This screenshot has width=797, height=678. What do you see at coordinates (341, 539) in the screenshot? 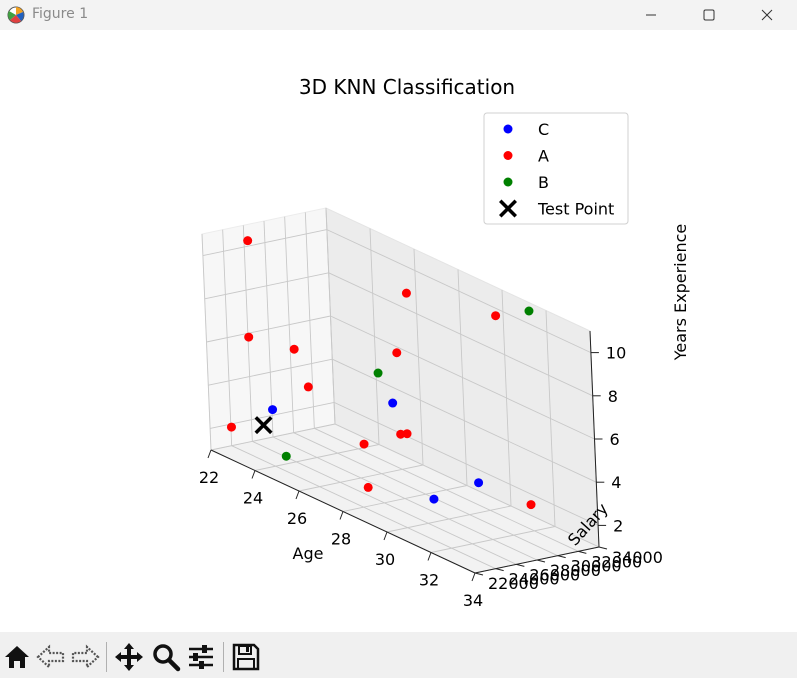
I see `x-tick-label: 28` at bounding box center [341, 539].